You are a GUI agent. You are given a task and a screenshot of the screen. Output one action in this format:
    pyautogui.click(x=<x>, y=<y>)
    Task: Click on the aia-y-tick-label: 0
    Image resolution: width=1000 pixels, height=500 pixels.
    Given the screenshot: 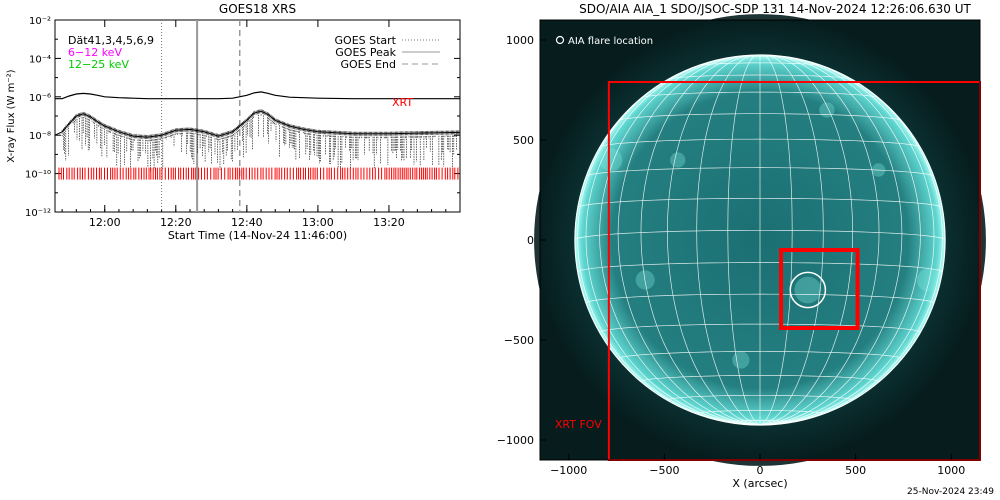 What is the action you would take?
    pyautogui.click(x=530, y=240)
    